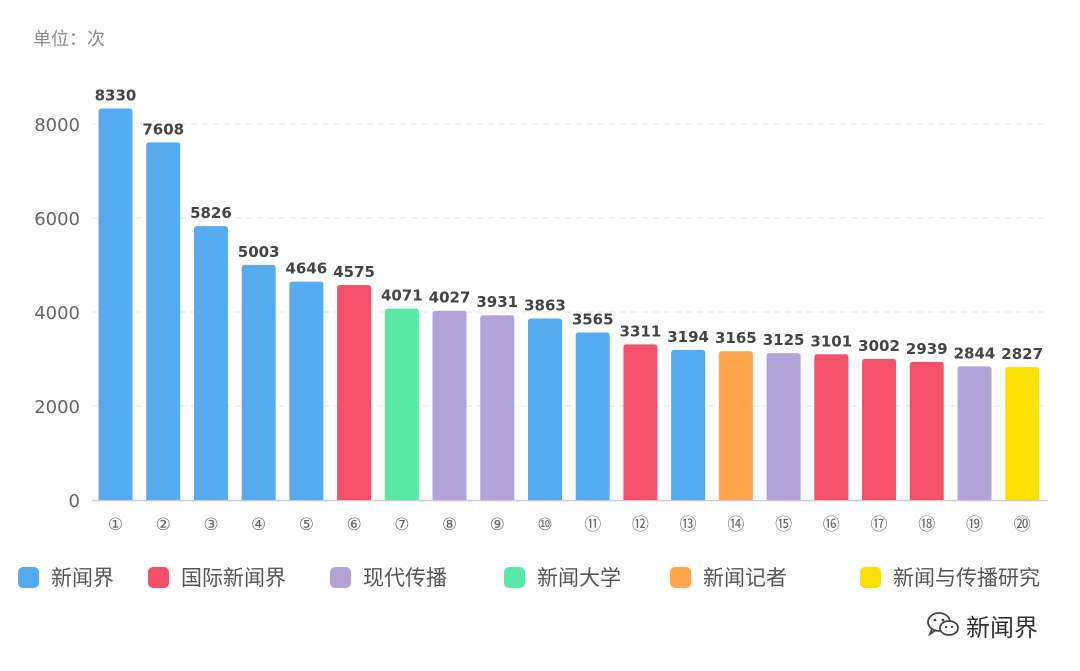  Describe the element at coordinates (57, 219) in the screenshot. I see `y-tick-label: 6000` at that location.